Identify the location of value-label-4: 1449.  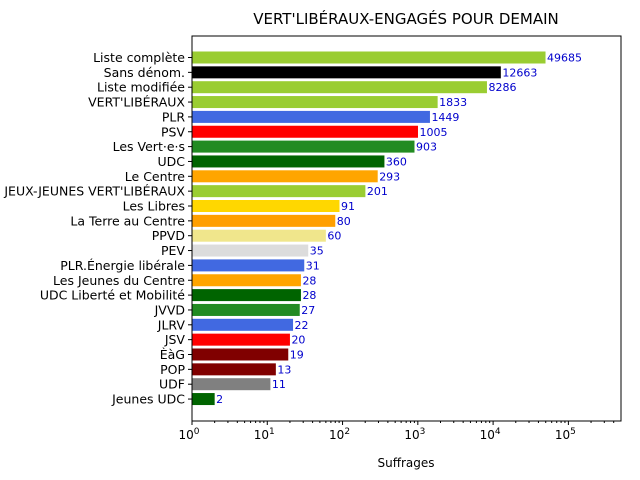
(445, 117).